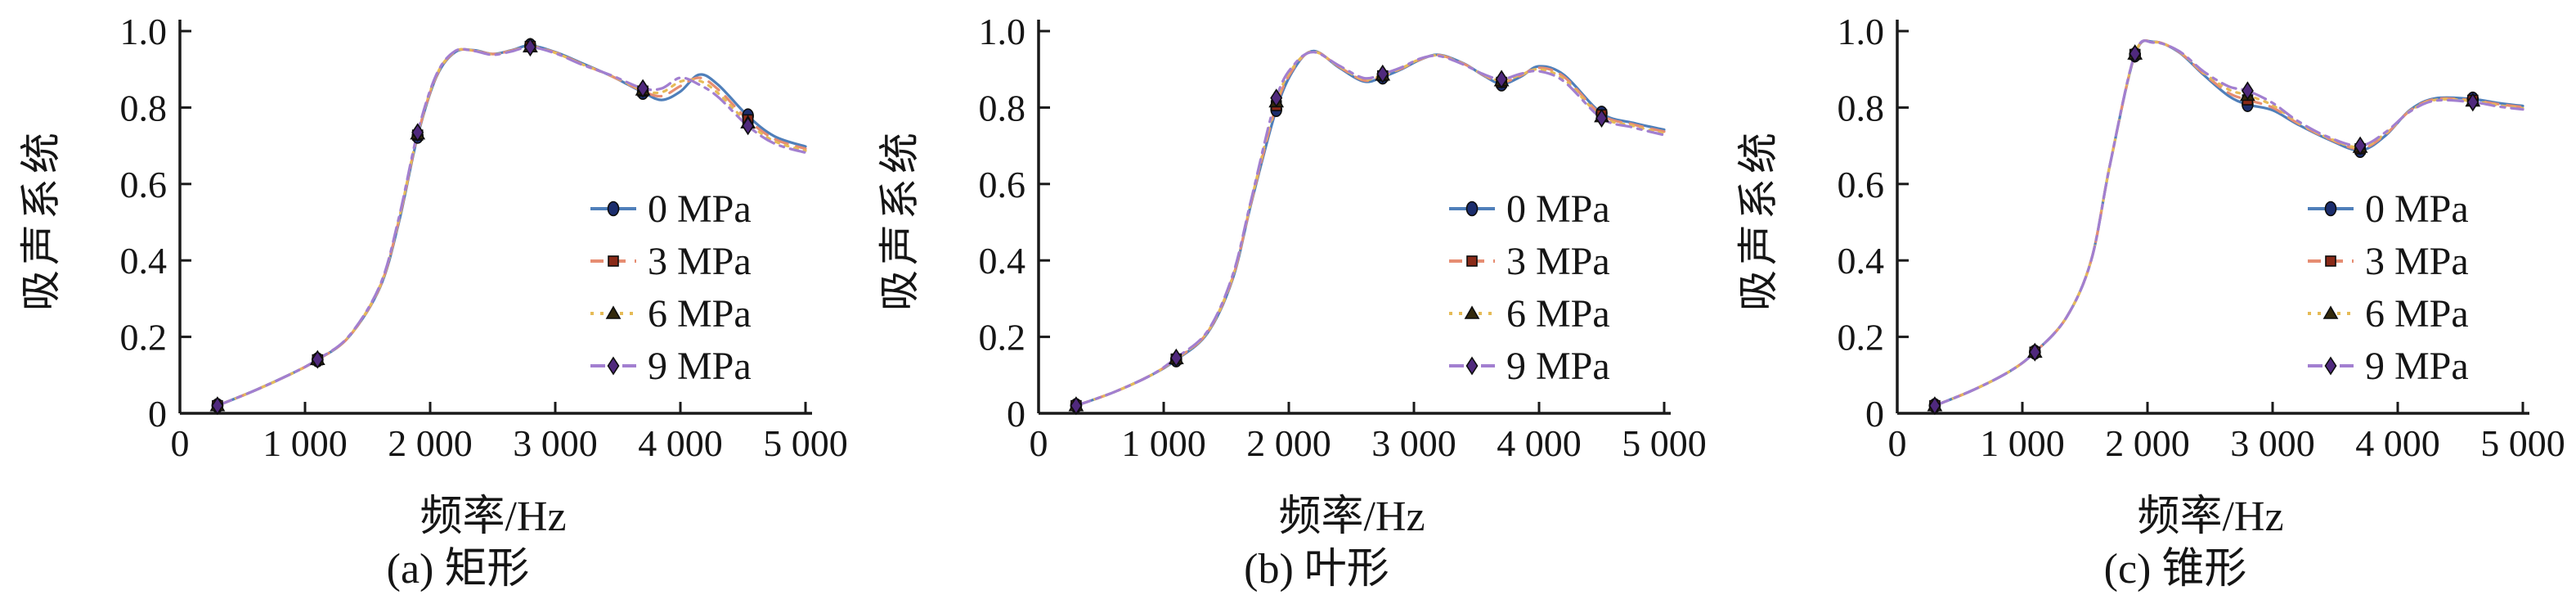  Describe the element at coordinates (2175, 569) in the screenshot. I see `subplot-caption-c: (c) 锥形` at that location.